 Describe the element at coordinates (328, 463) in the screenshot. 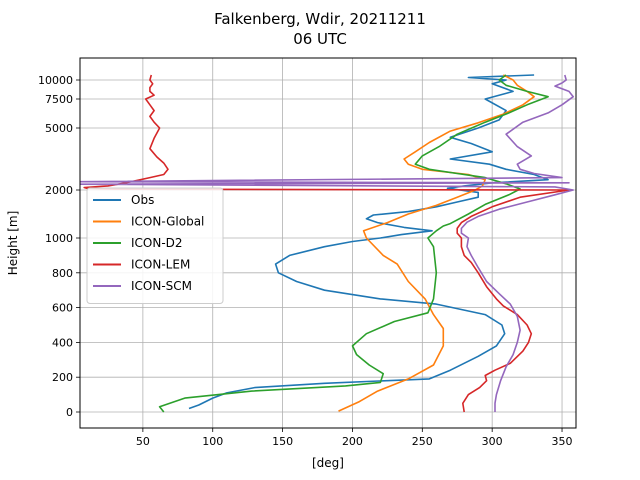

I see `x-axis-label: [deg]` at that location.